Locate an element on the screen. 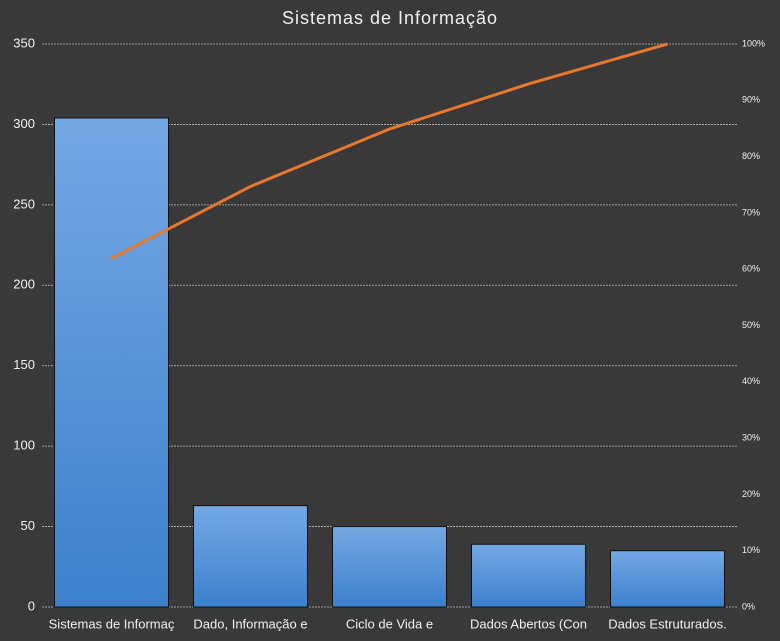 The image size is (780, 641). y2-tick-label: 100% is located at coordinates (753, 43).